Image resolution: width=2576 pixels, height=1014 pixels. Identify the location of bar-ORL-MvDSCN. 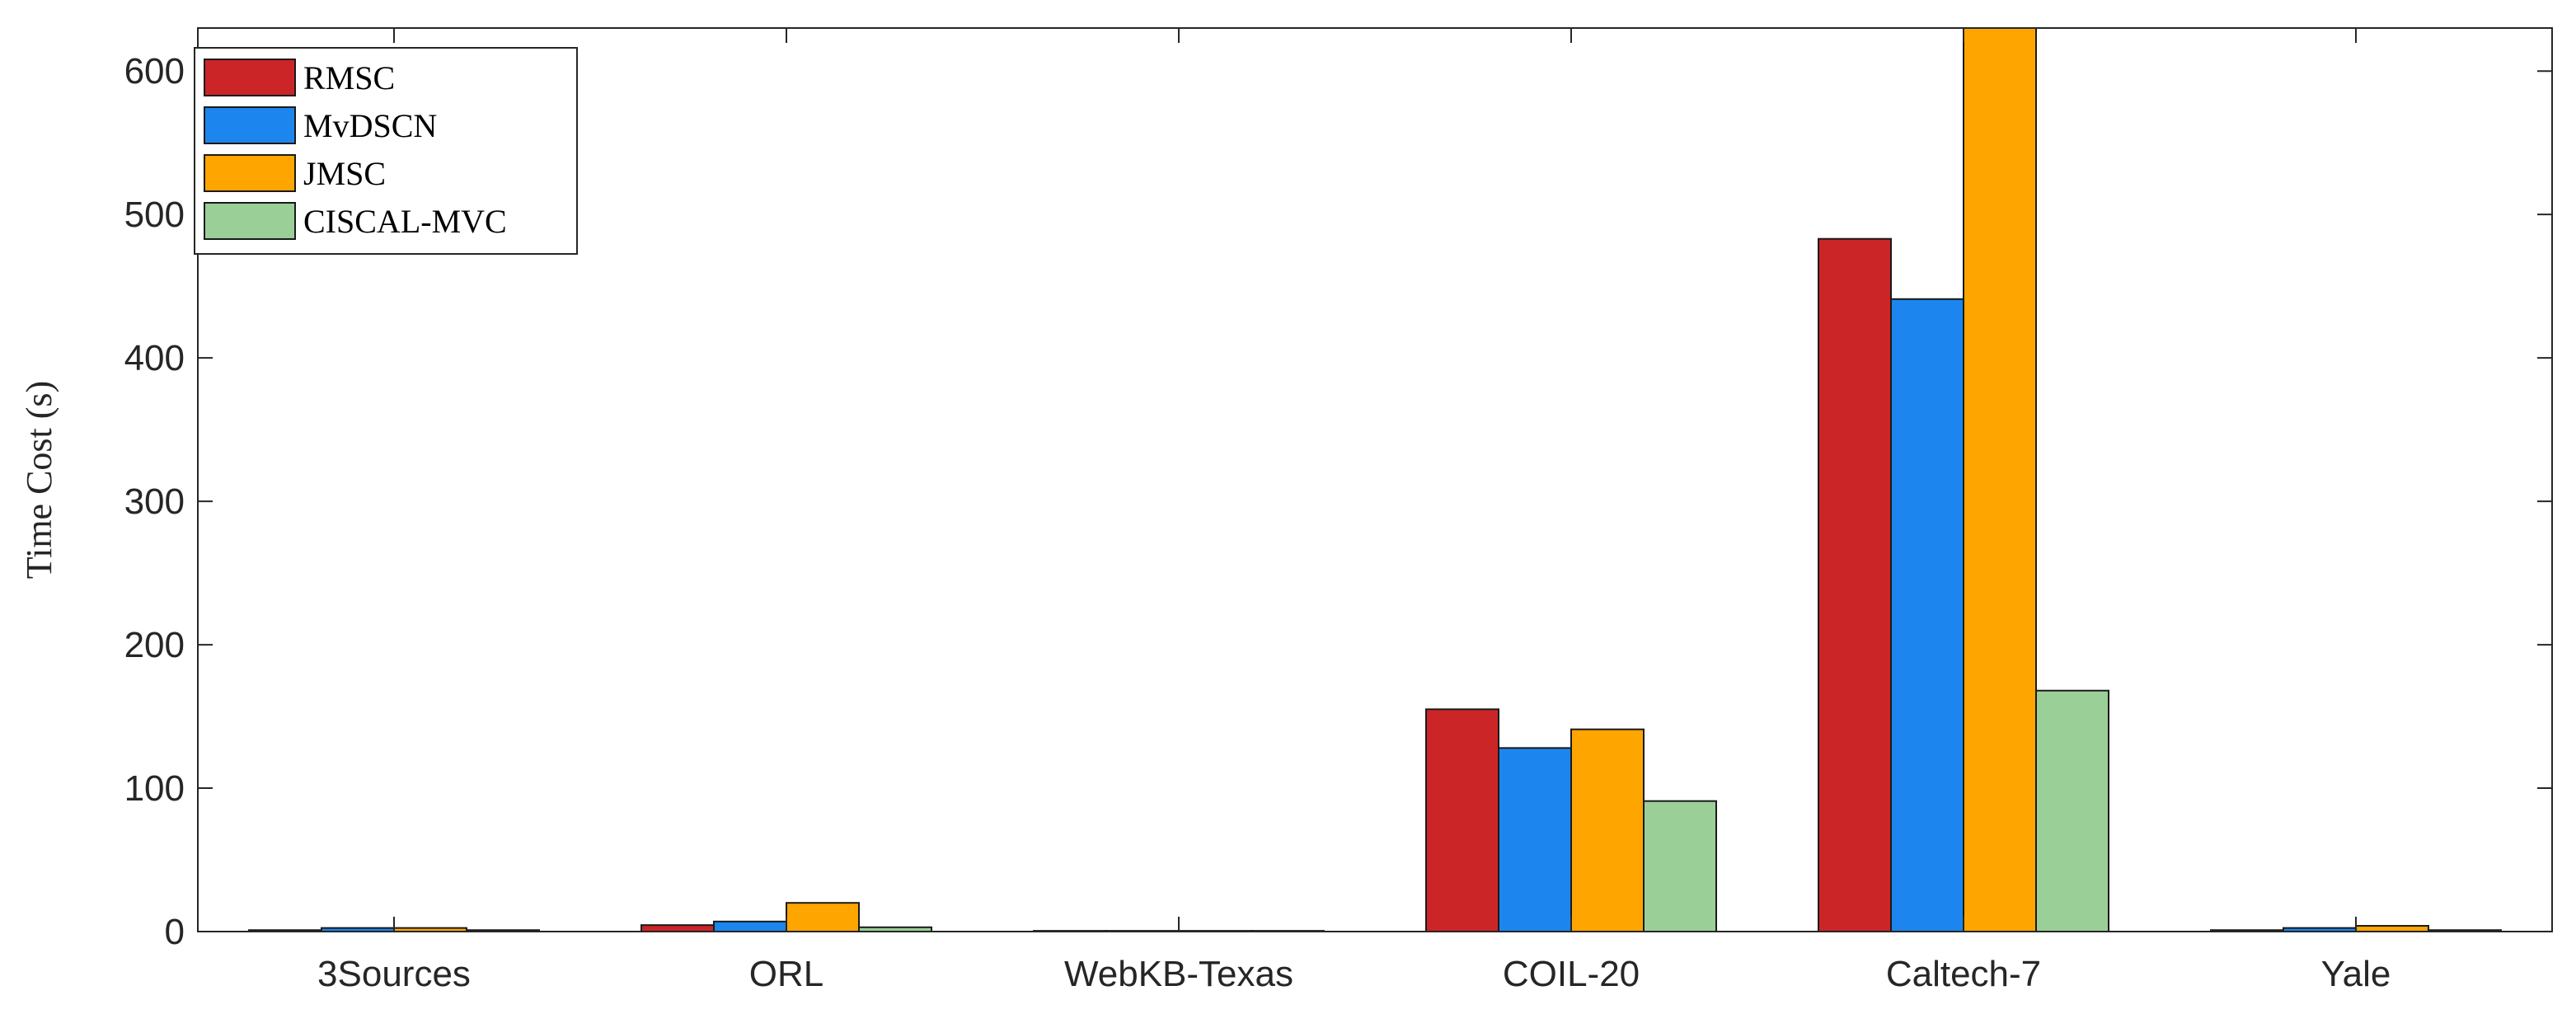
(750, 926).